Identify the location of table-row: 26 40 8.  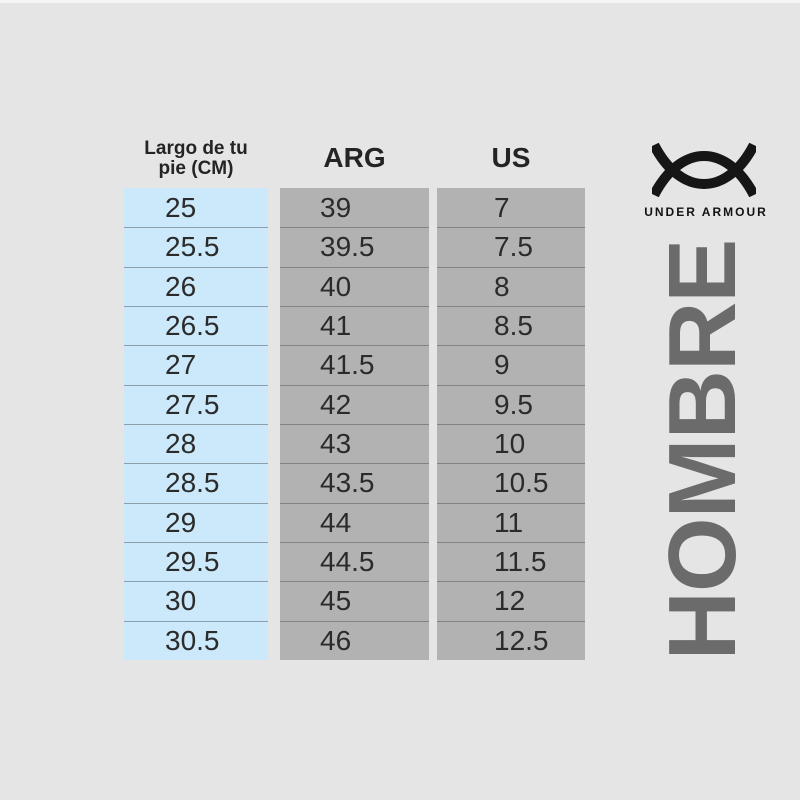
(354, 286).